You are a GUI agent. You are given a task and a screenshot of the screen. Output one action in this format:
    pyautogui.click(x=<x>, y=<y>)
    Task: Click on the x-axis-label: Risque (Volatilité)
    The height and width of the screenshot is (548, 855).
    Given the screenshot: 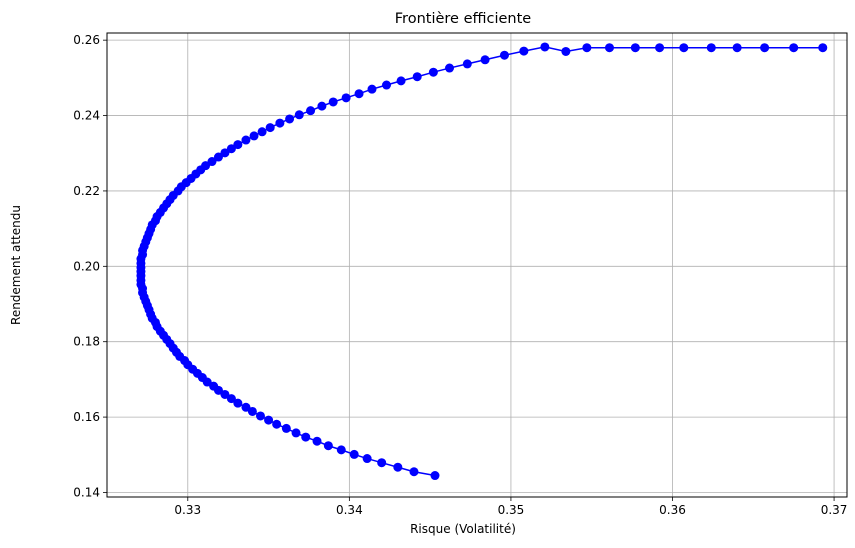 What is the action you would take?
    pyautogui.click(x=463, y=529)
    